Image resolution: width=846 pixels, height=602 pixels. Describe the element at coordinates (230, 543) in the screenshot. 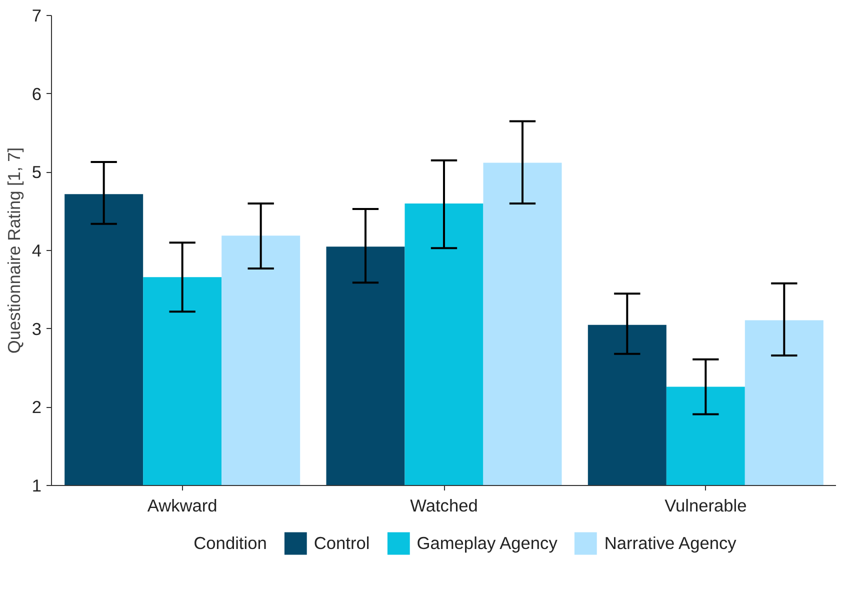

I see `legend-title: Condition` at that location.